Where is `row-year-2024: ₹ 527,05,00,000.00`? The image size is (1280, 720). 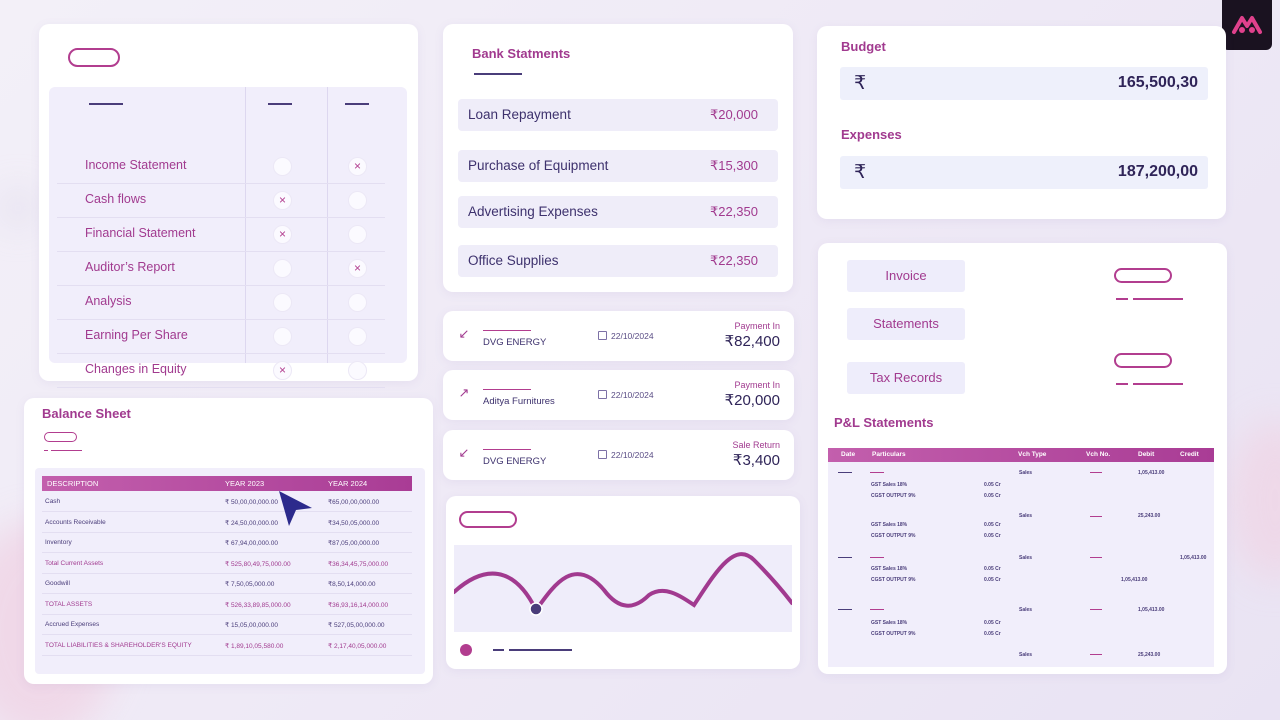 row-year-2024: ₹ 527,05,00,000.00 is located at coordinates (356, 625).